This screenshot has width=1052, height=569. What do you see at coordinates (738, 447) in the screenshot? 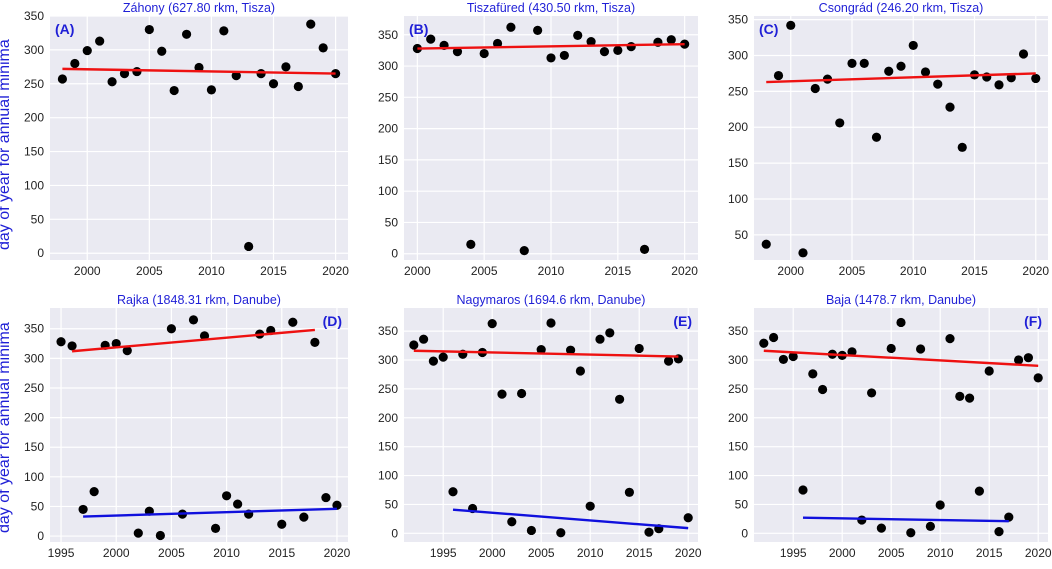
I see `y-tick-label-f: 150` at bounding box center [738, 447].